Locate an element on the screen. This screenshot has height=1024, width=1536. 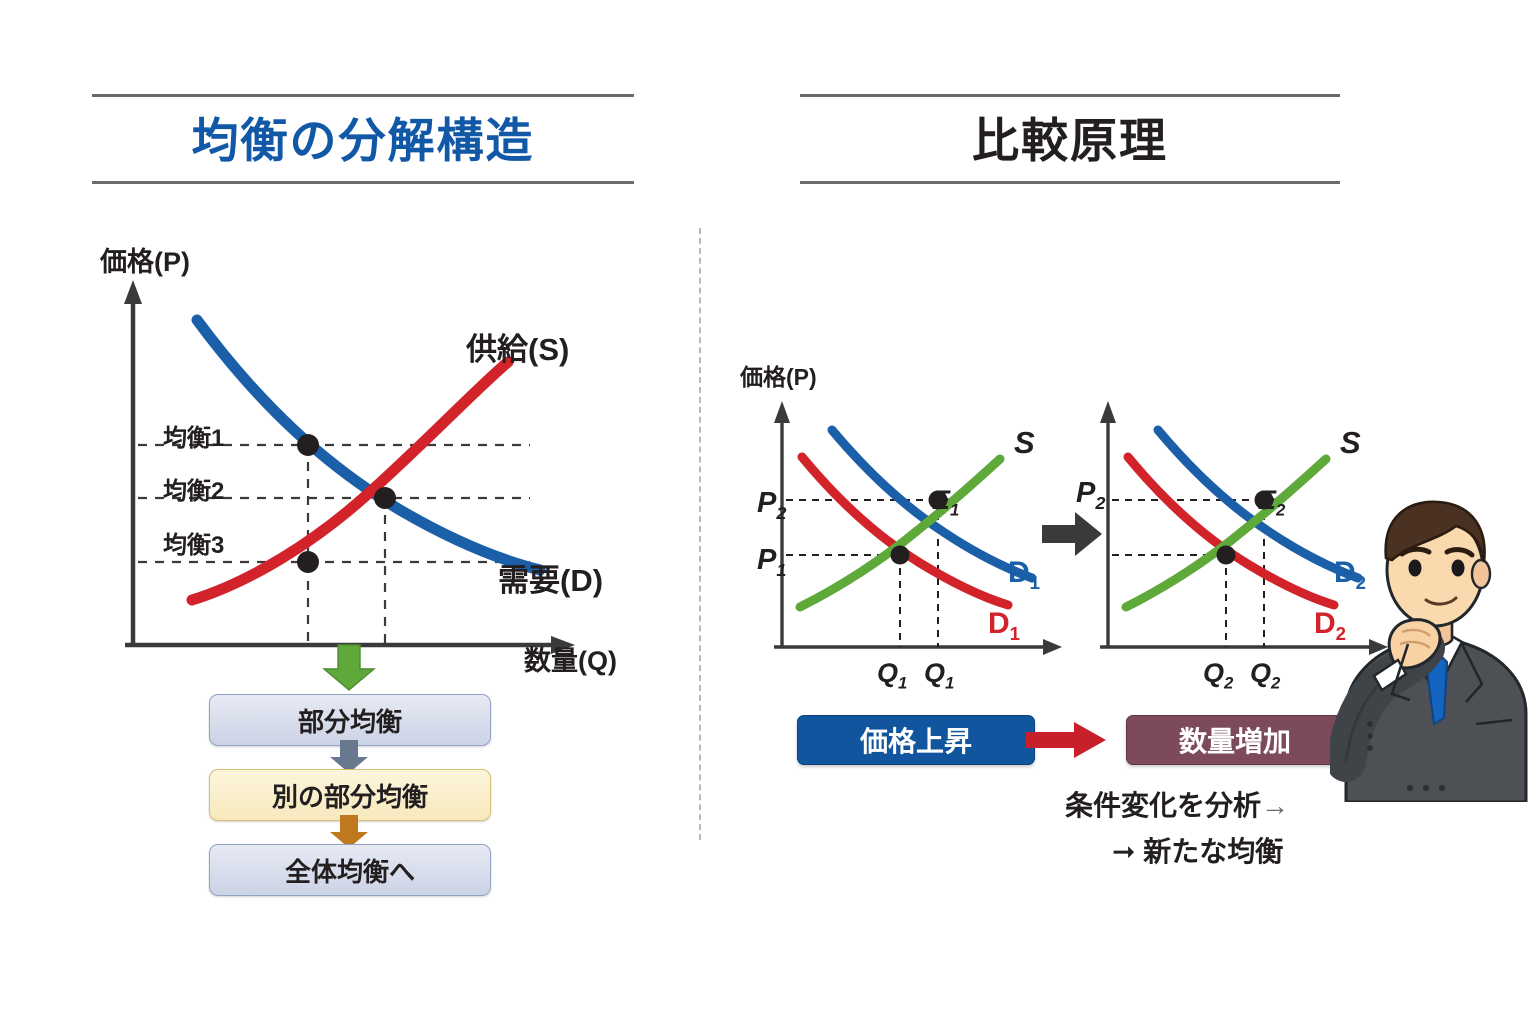
chart-b-demand-blue-label: D2 is located at coordinates (1350, 574).